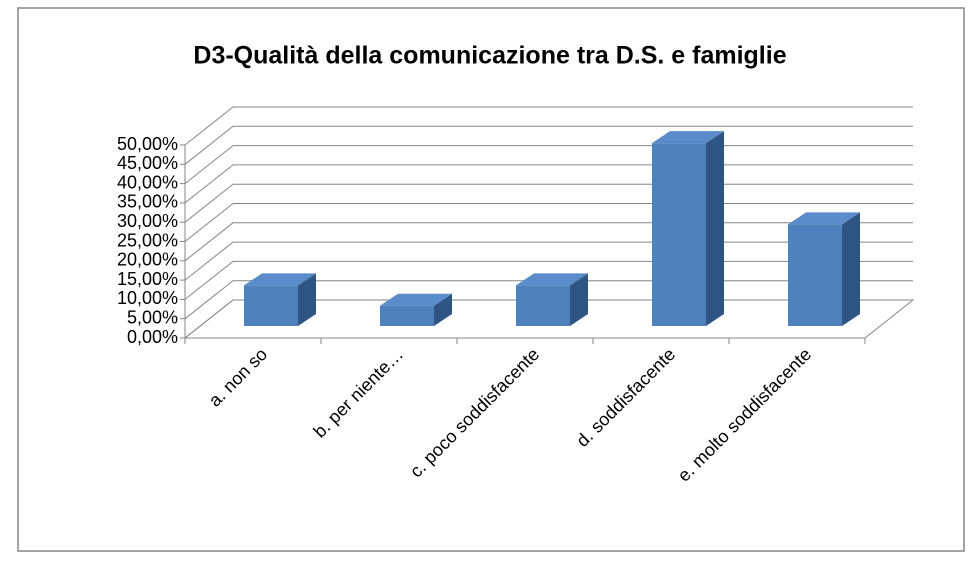  I want to click on y-tick-label: 15,00%, so click(147, 279).